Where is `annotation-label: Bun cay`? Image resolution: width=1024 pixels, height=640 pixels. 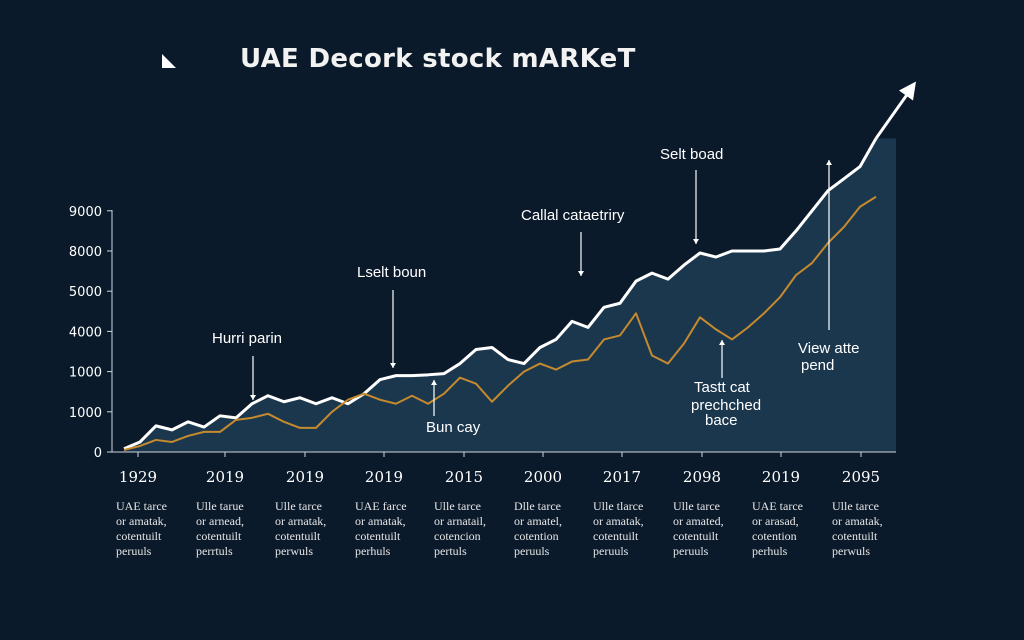 annotation-label: Bun cay is located at coordinates (453, 427).